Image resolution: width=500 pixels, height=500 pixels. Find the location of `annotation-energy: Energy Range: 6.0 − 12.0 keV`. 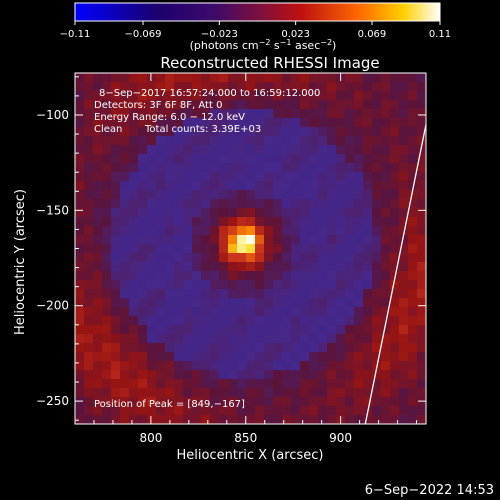

annotation-energy: Energy Range: 6.0 − 12.0 keV is located at coordinates (169, 117).